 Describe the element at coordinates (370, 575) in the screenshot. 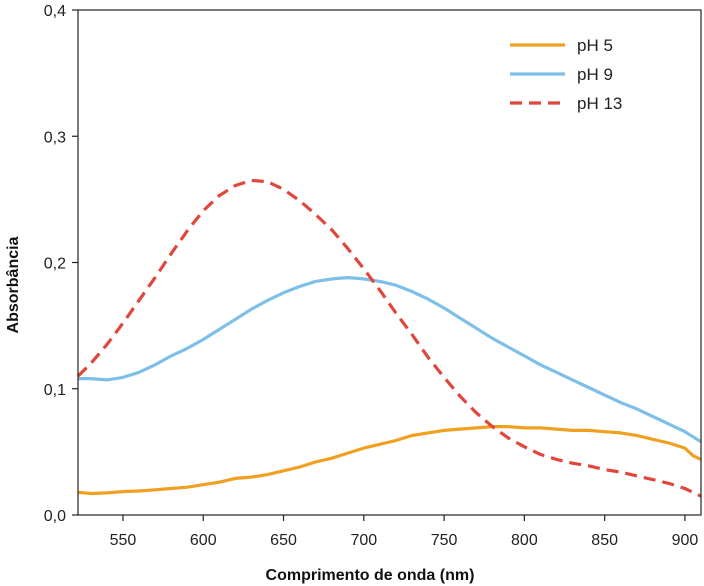

I see `x-axis-title: Comprimento de onda (nm)` at that location.